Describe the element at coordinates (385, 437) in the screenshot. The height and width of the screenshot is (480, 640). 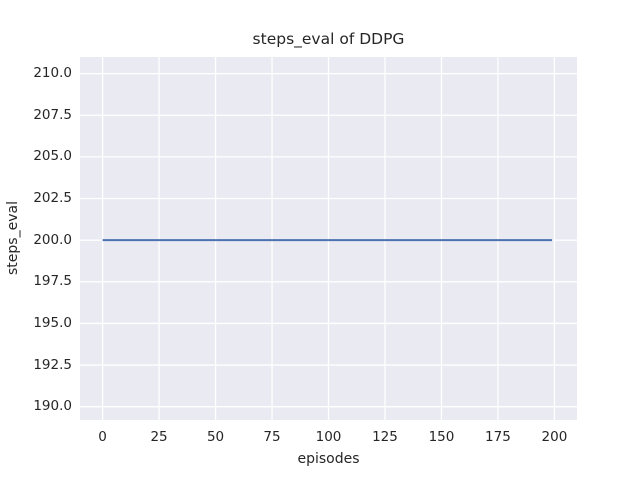
I see `x-tick-label: 125` at that location.